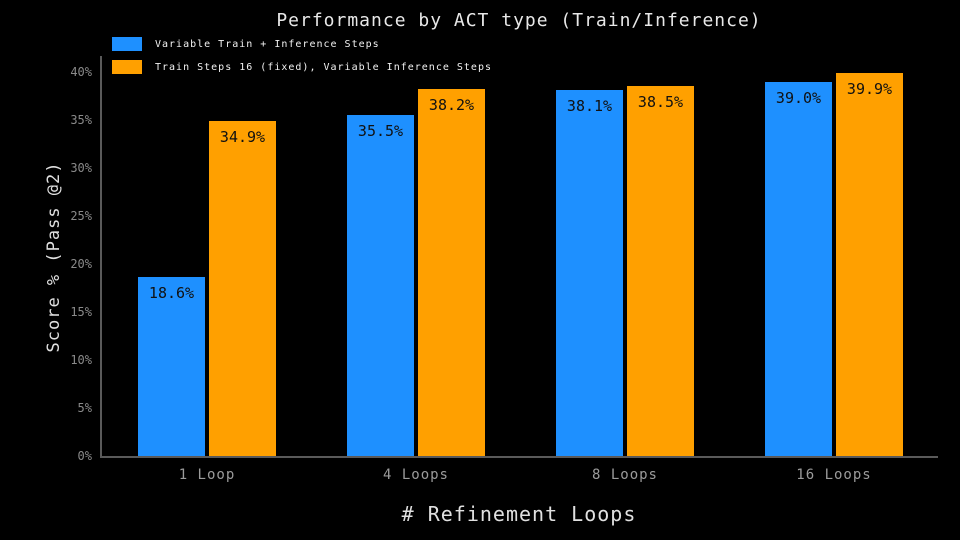 Image resolution: width=960 pixels, height=540 pixels. What do you see at coordinates (81, 264) in the screenshot?
I see `y-tick-label: 20%` at bounding box center [81, 264].